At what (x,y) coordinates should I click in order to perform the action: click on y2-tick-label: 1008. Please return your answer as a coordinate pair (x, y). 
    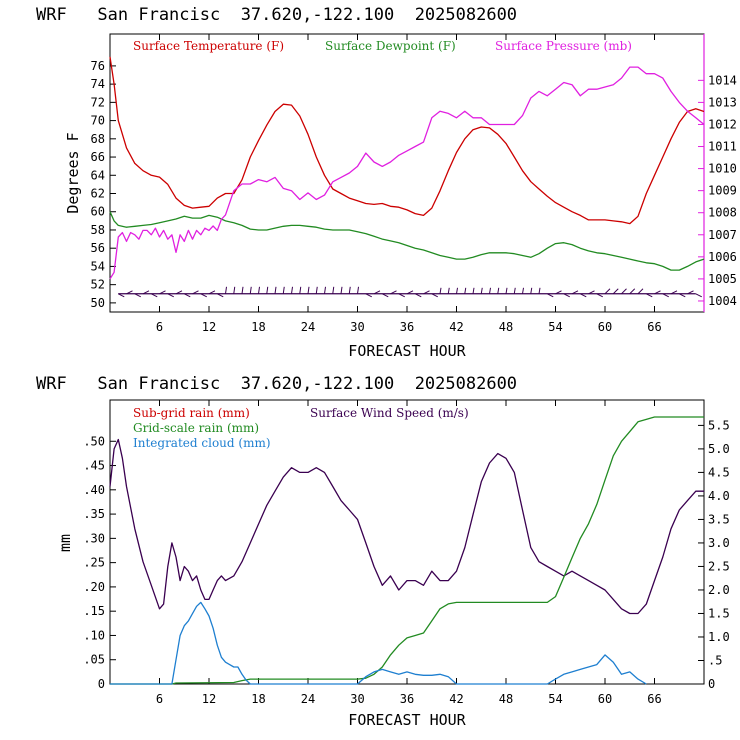
    Looking at the image, I should click on (722, 213).